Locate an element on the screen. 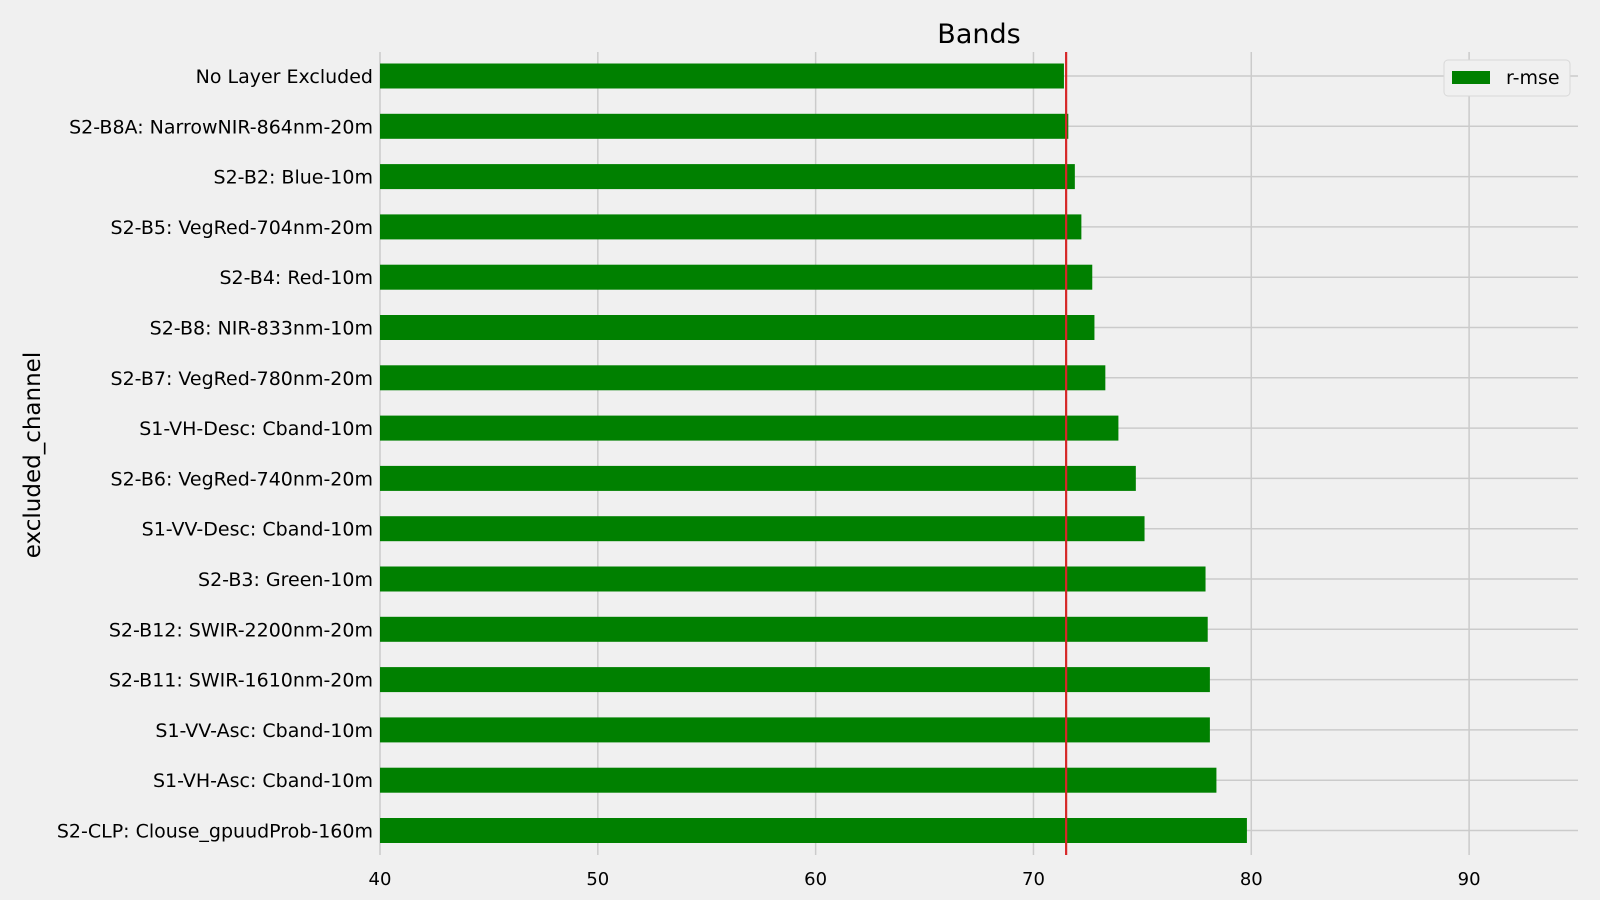 Image resolution: width=1600 pixels, height=900 pixels. y-tick-label: S2-B8A: NarrowNIR-864nm-20m is located at coordinates (221, 127).